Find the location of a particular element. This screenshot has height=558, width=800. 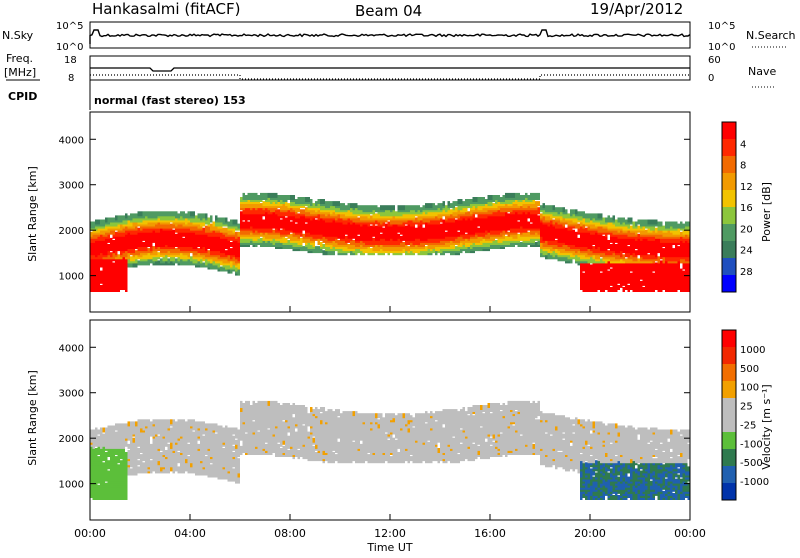

freq-panel: Freq. [MHz] 18 8 60 0 Nave is located at coordinates (390, 69).